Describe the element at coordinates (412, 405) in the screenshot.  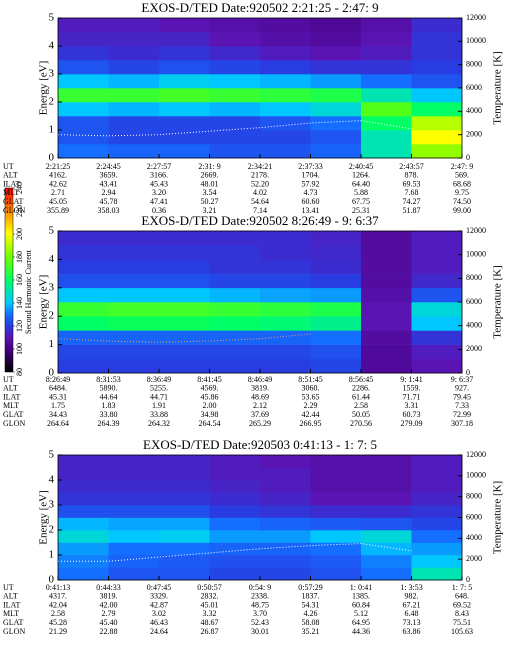
I see `table-cell: 3.31` at that location.